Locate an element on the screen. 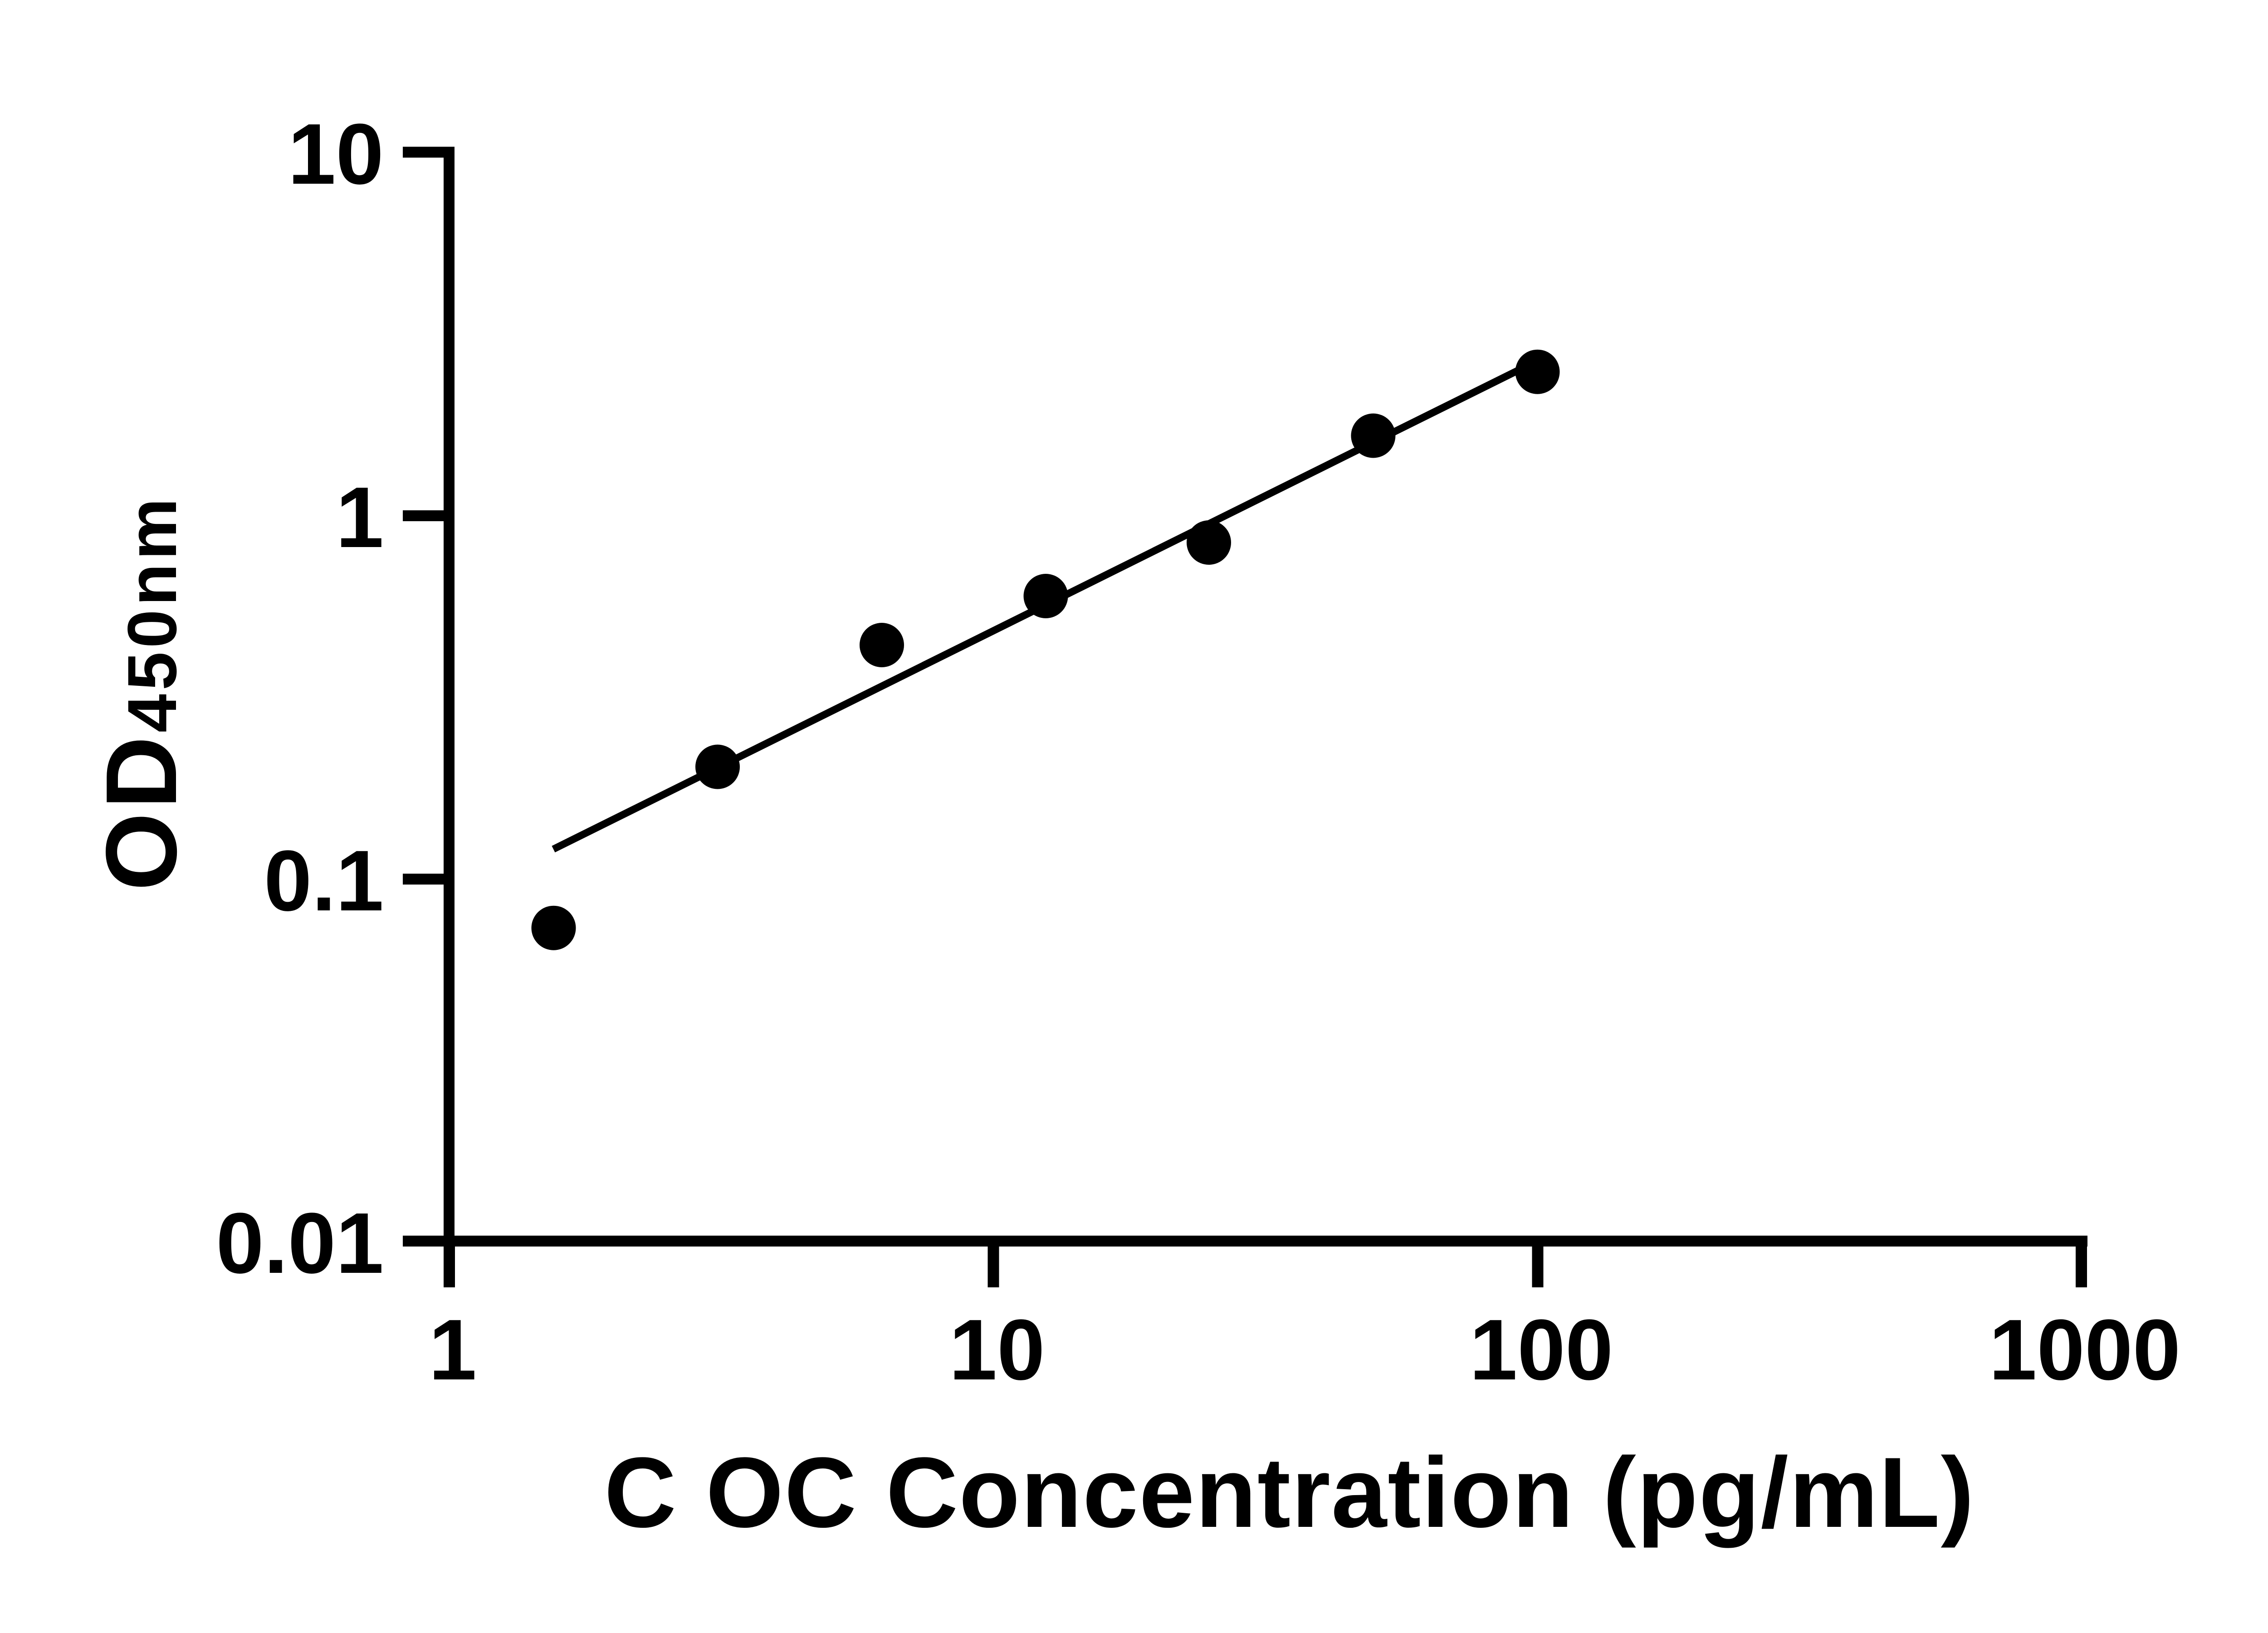  svg-text: C OC Concentration (pg/mL) is located at coordinates (1289, 1492).